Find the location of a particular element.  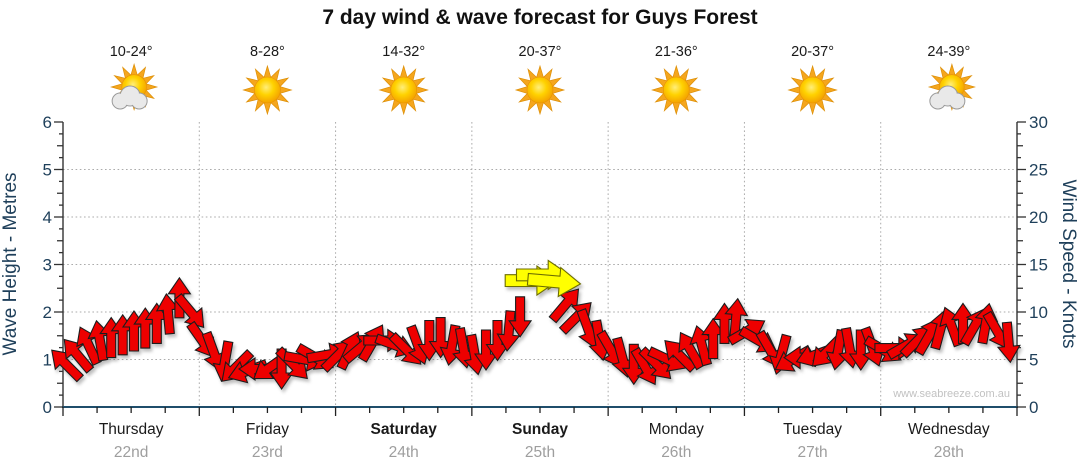

day-temp-range: 8-28° is located at coordinates (267, 52).